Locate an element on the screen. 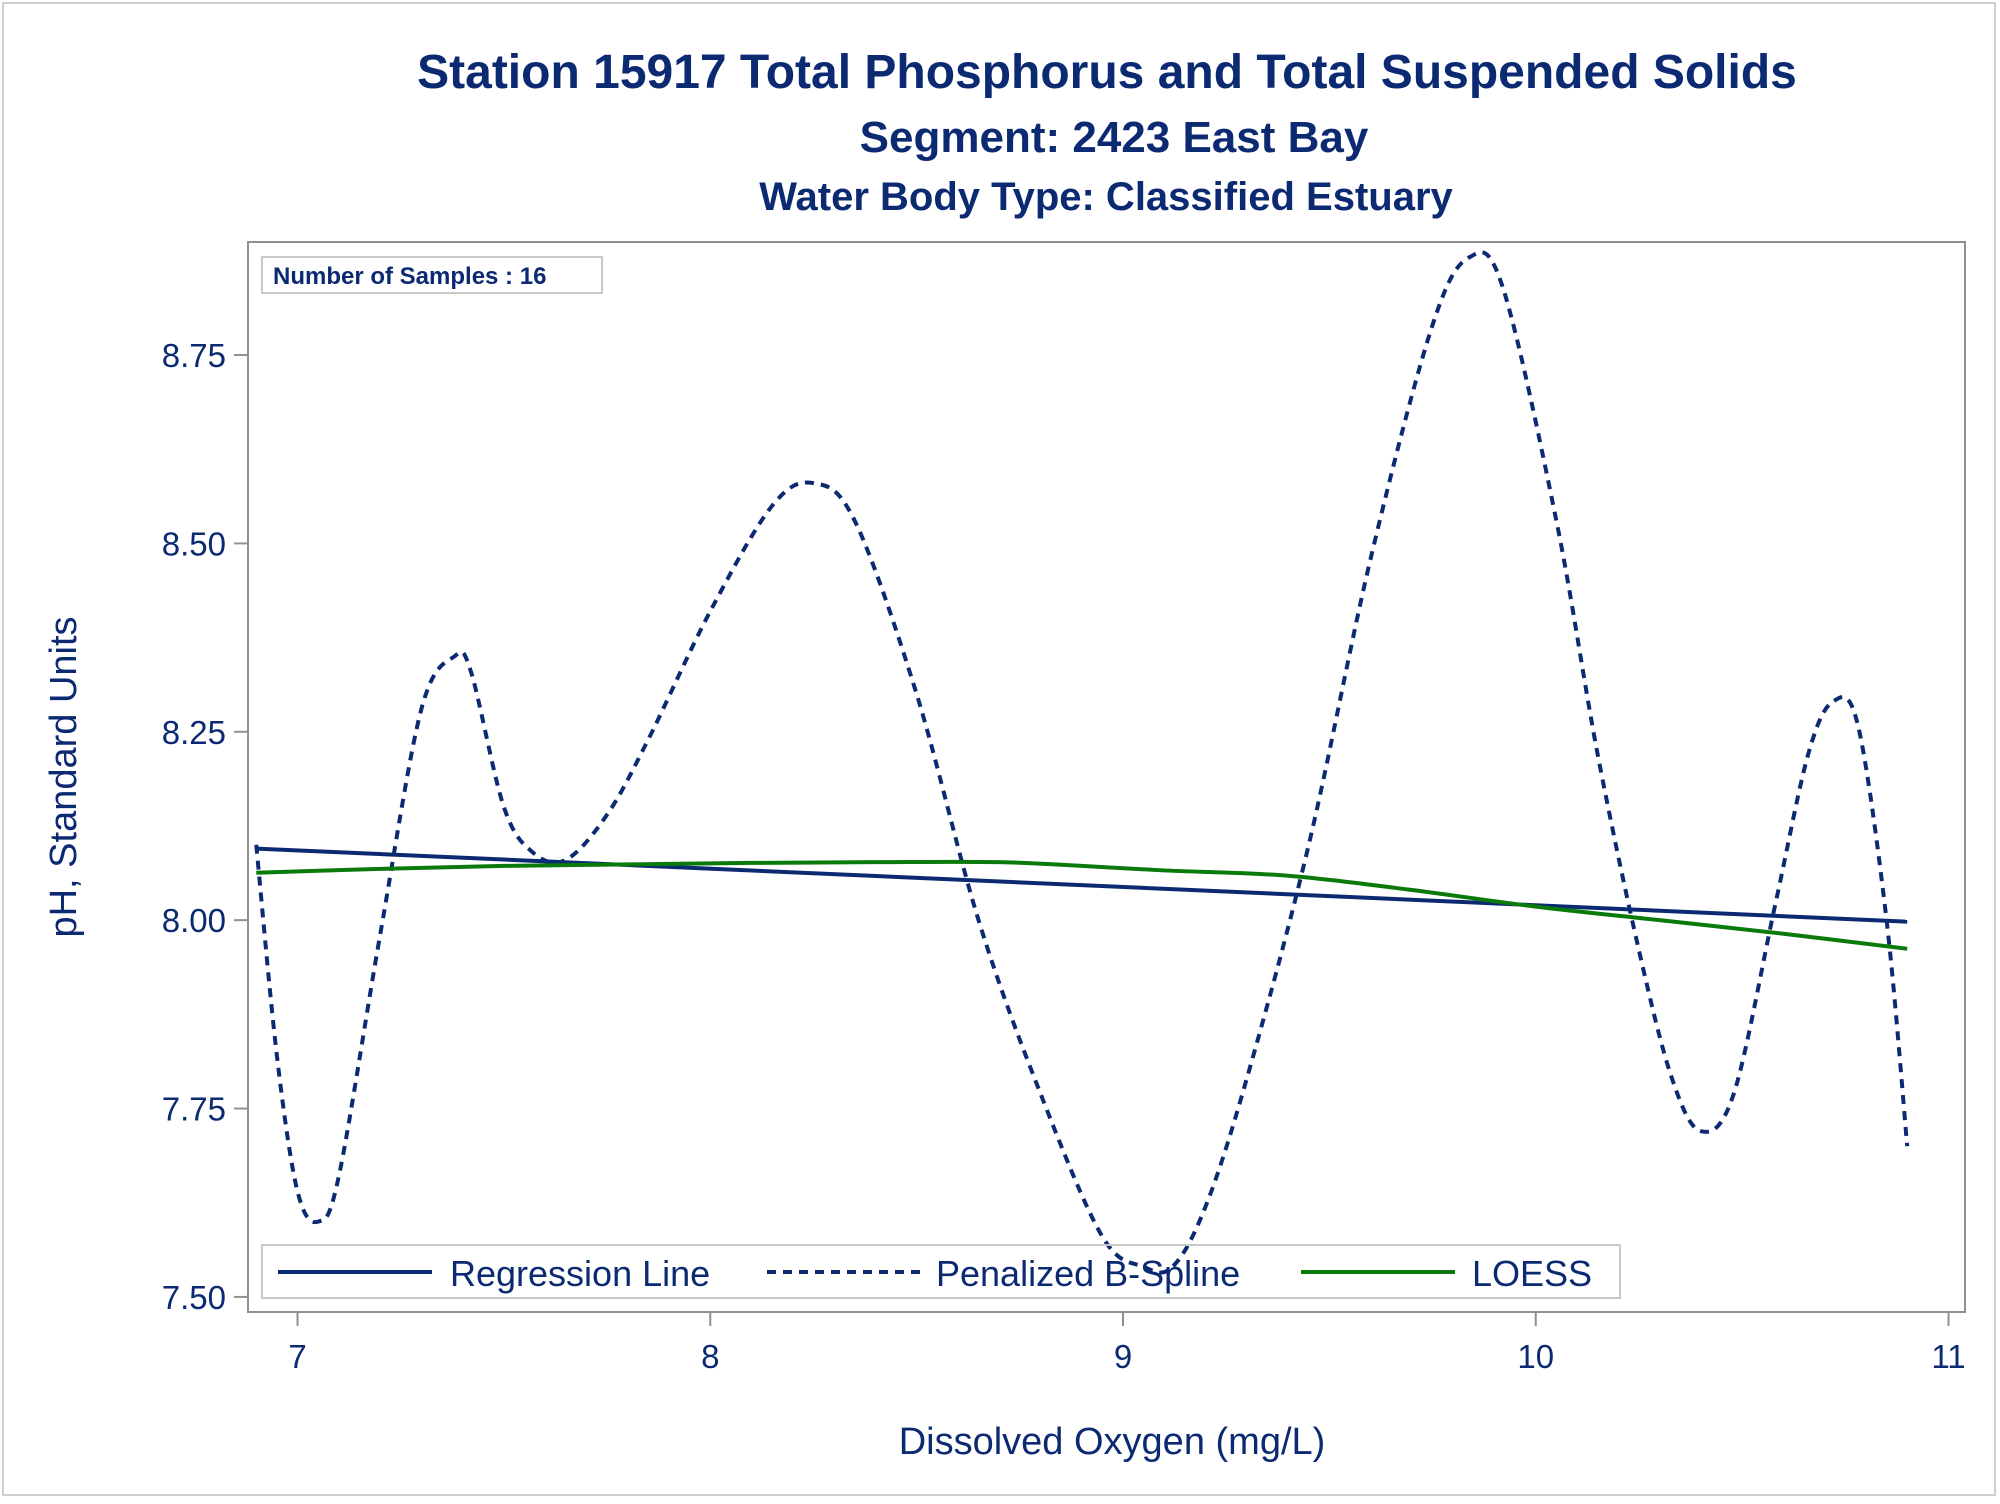  legend-label-loess: LOESS is located at coordinates (1532, 1273).